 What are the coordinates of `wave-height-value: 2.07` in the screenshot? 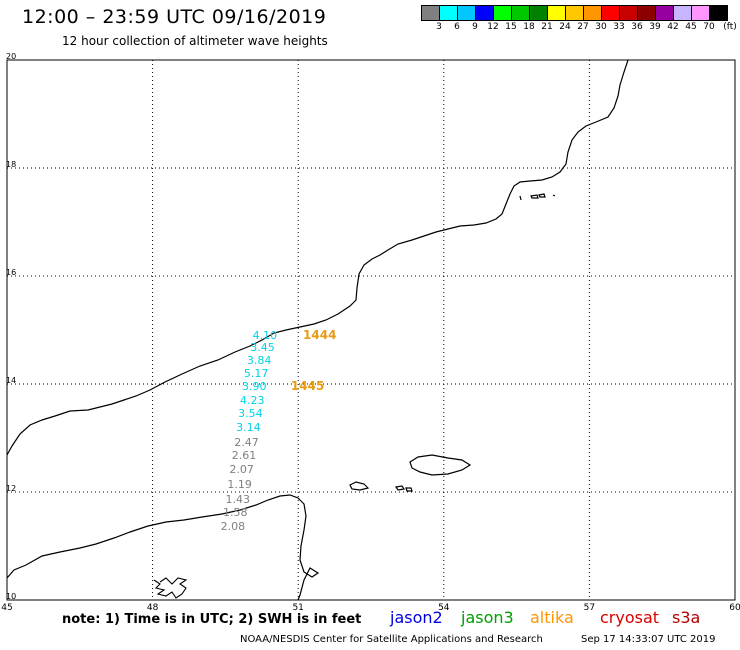 It's located at (241, 469).